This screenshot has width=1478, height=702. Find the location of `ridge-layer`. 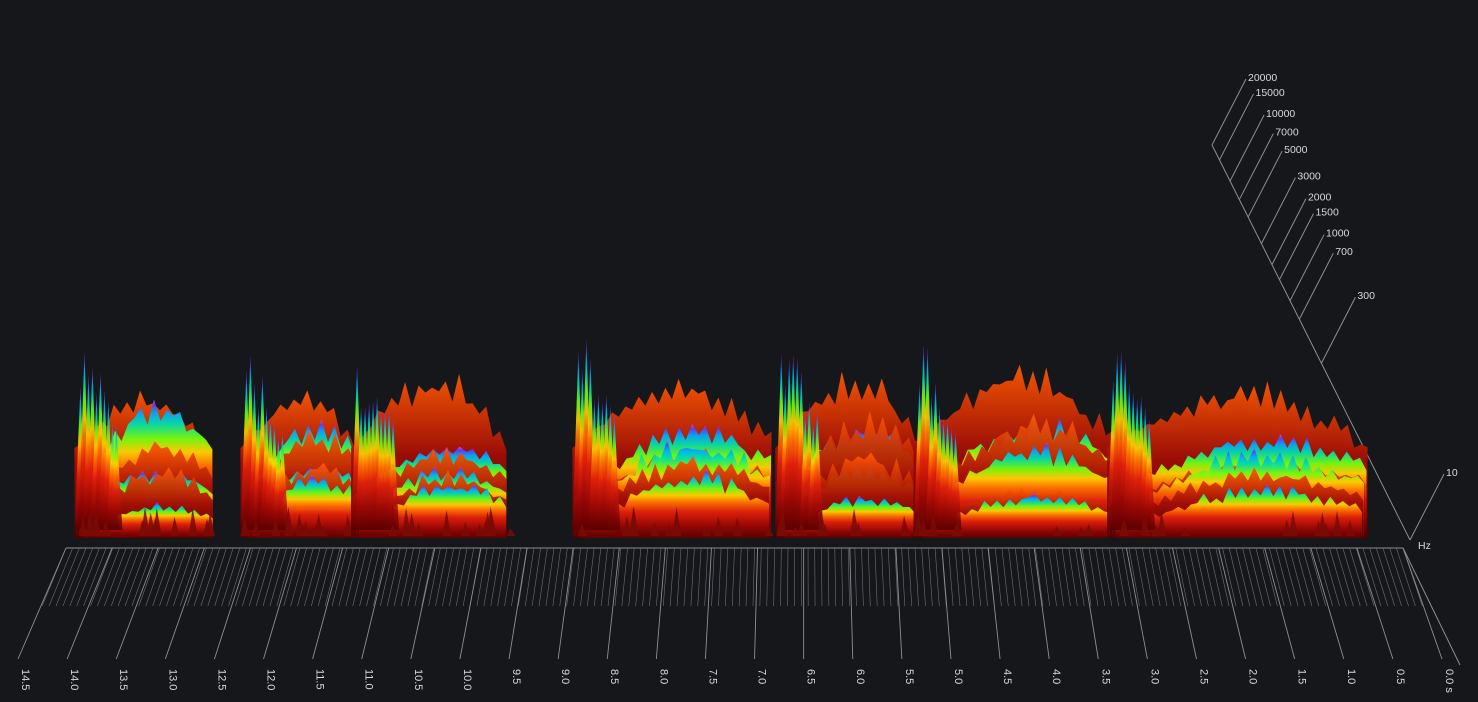

ridge-layer is located at coordinates (1016, 516).